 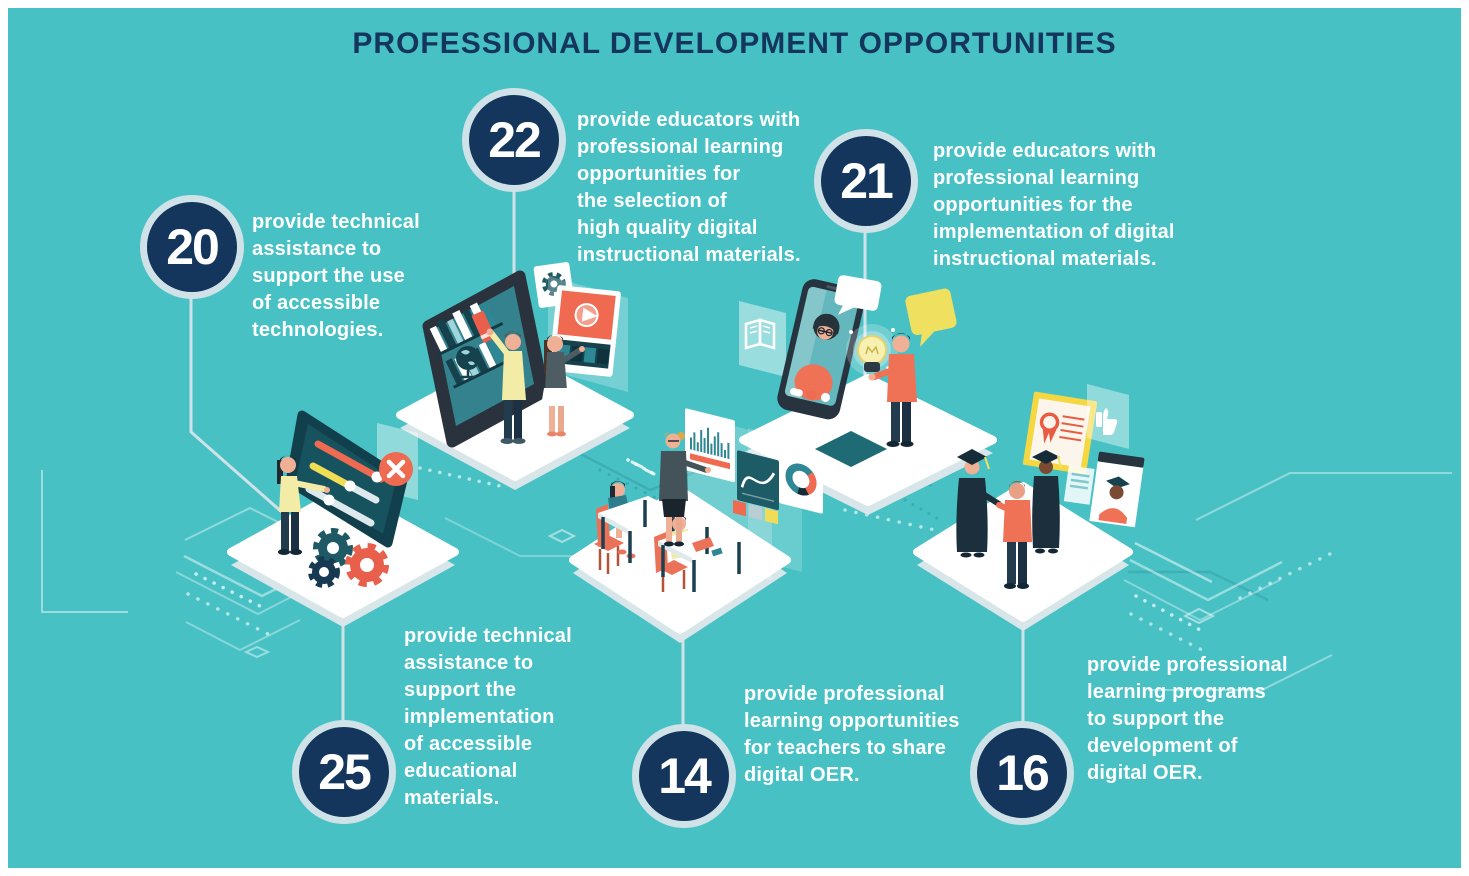 I want to click on number-badge-20: 20, so click(x=192, y=247).